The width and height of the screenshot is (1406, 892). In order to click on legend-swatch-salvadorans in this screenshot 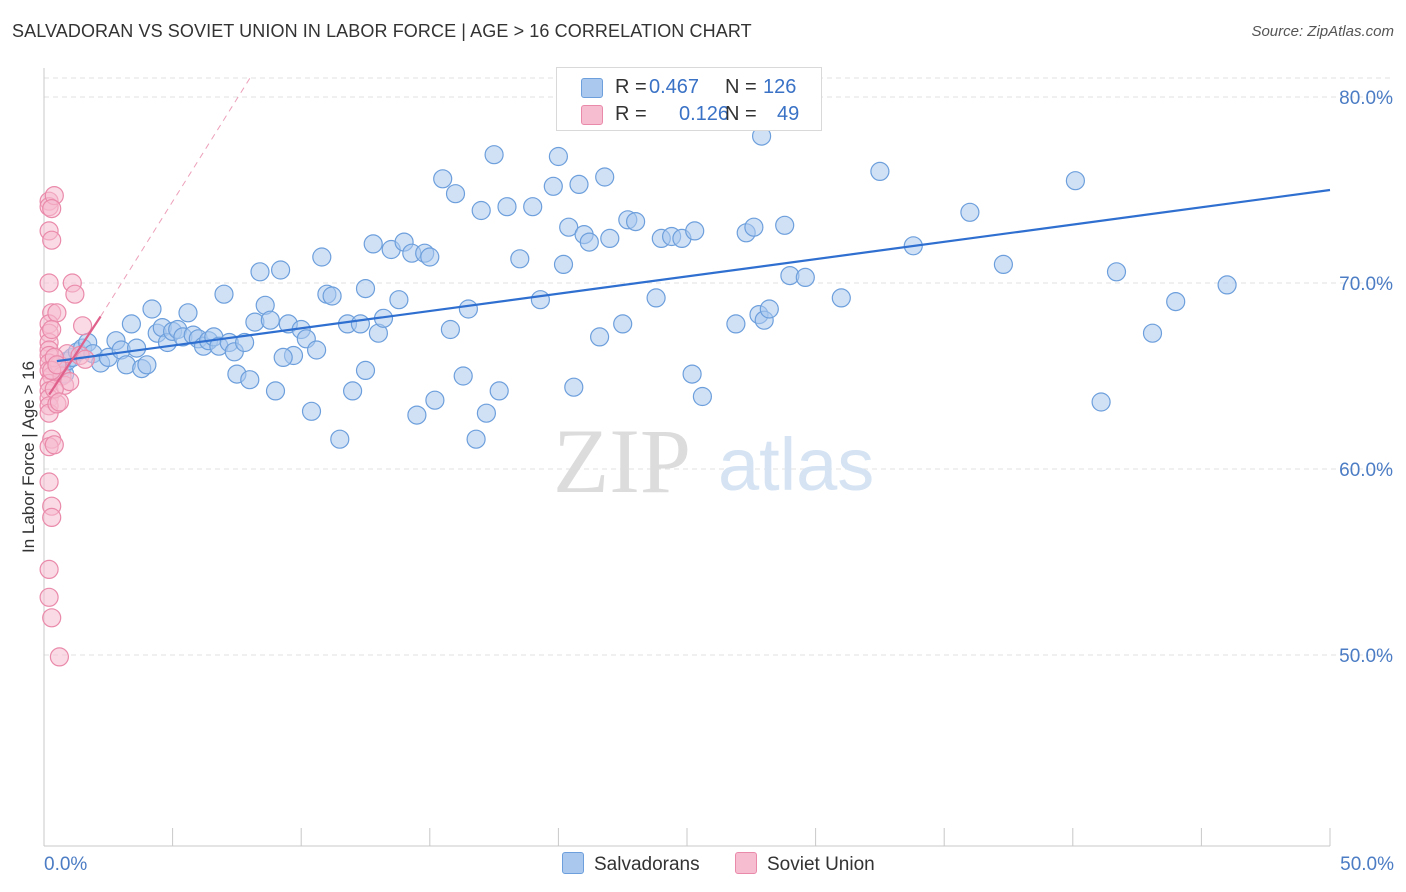, I will do `click(592, 88)`.